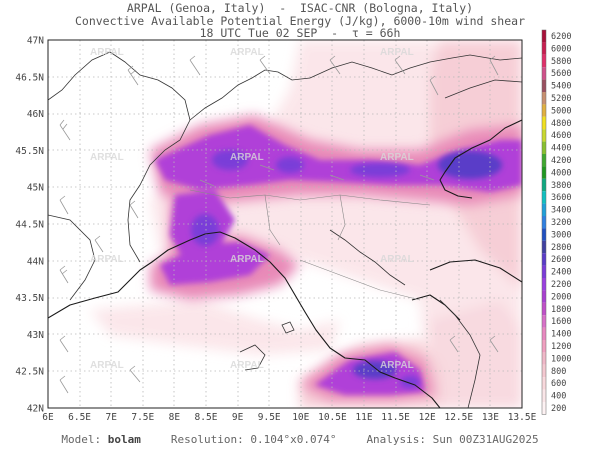 This screenshot has height=450, width=600. I want to click on lat-tick-label: 42N, so click(35, 409).